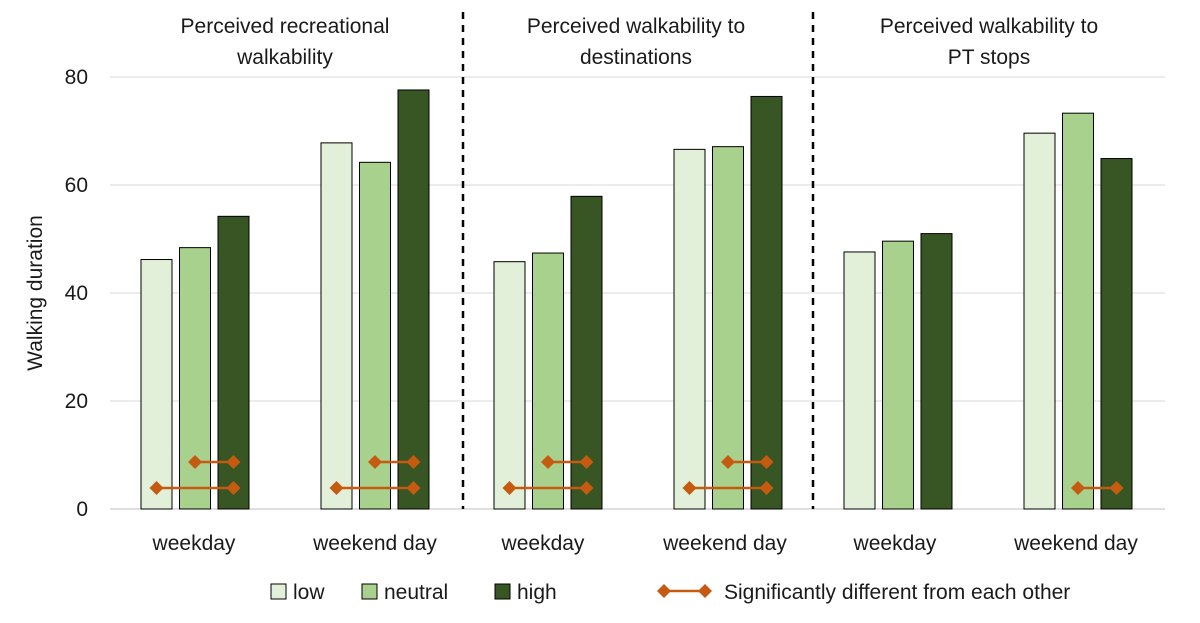 The image size is (1200, 623). What do you see at coordinates (285, 26) in the screenshot?
I see `panel-title: Perceived recreational` at bounding box center [285, 26].